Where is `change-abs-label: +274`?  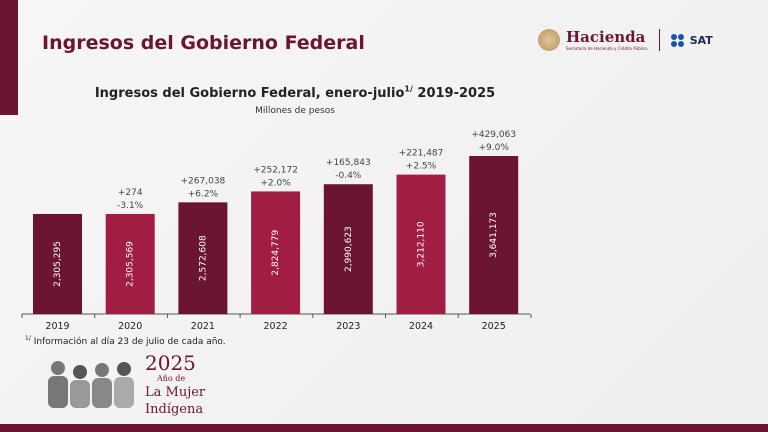
change-abs-label: +274 is located at coordinates (130, 193).